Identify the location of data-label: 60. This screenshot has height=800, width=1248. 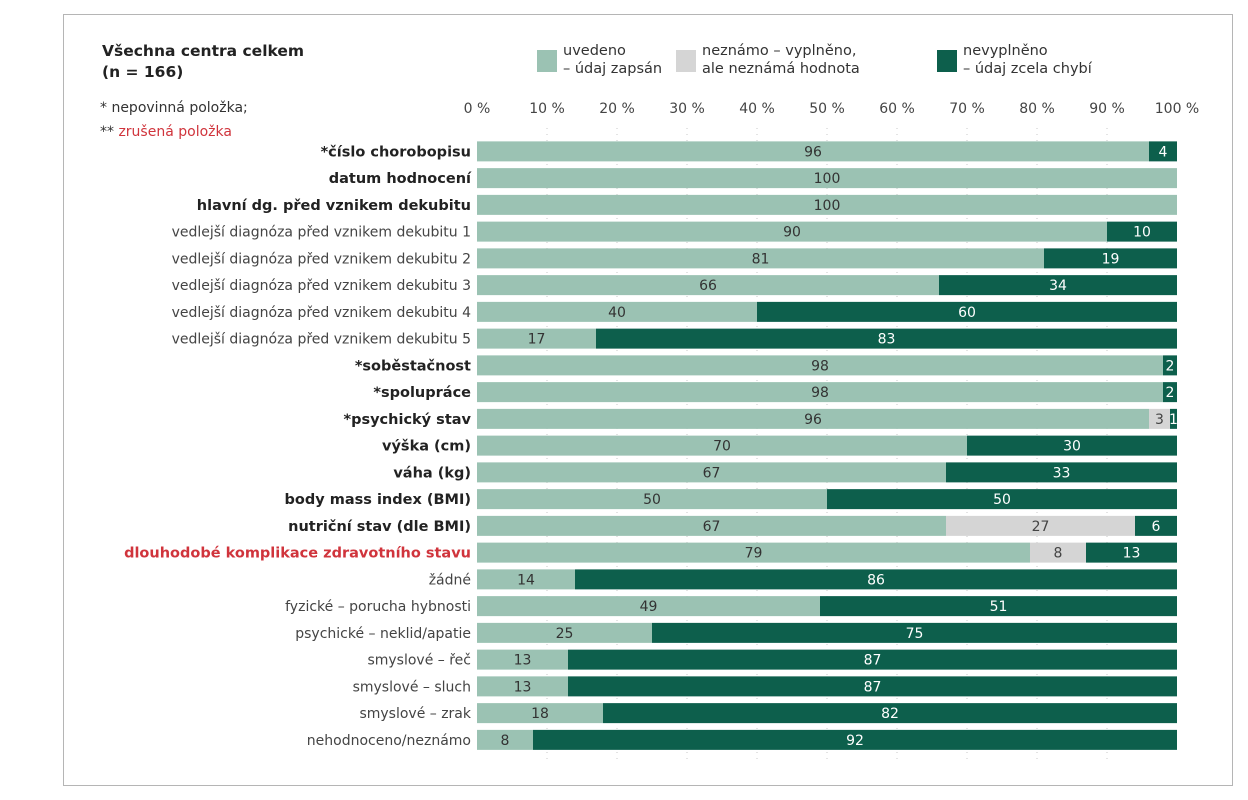
(967, 313).